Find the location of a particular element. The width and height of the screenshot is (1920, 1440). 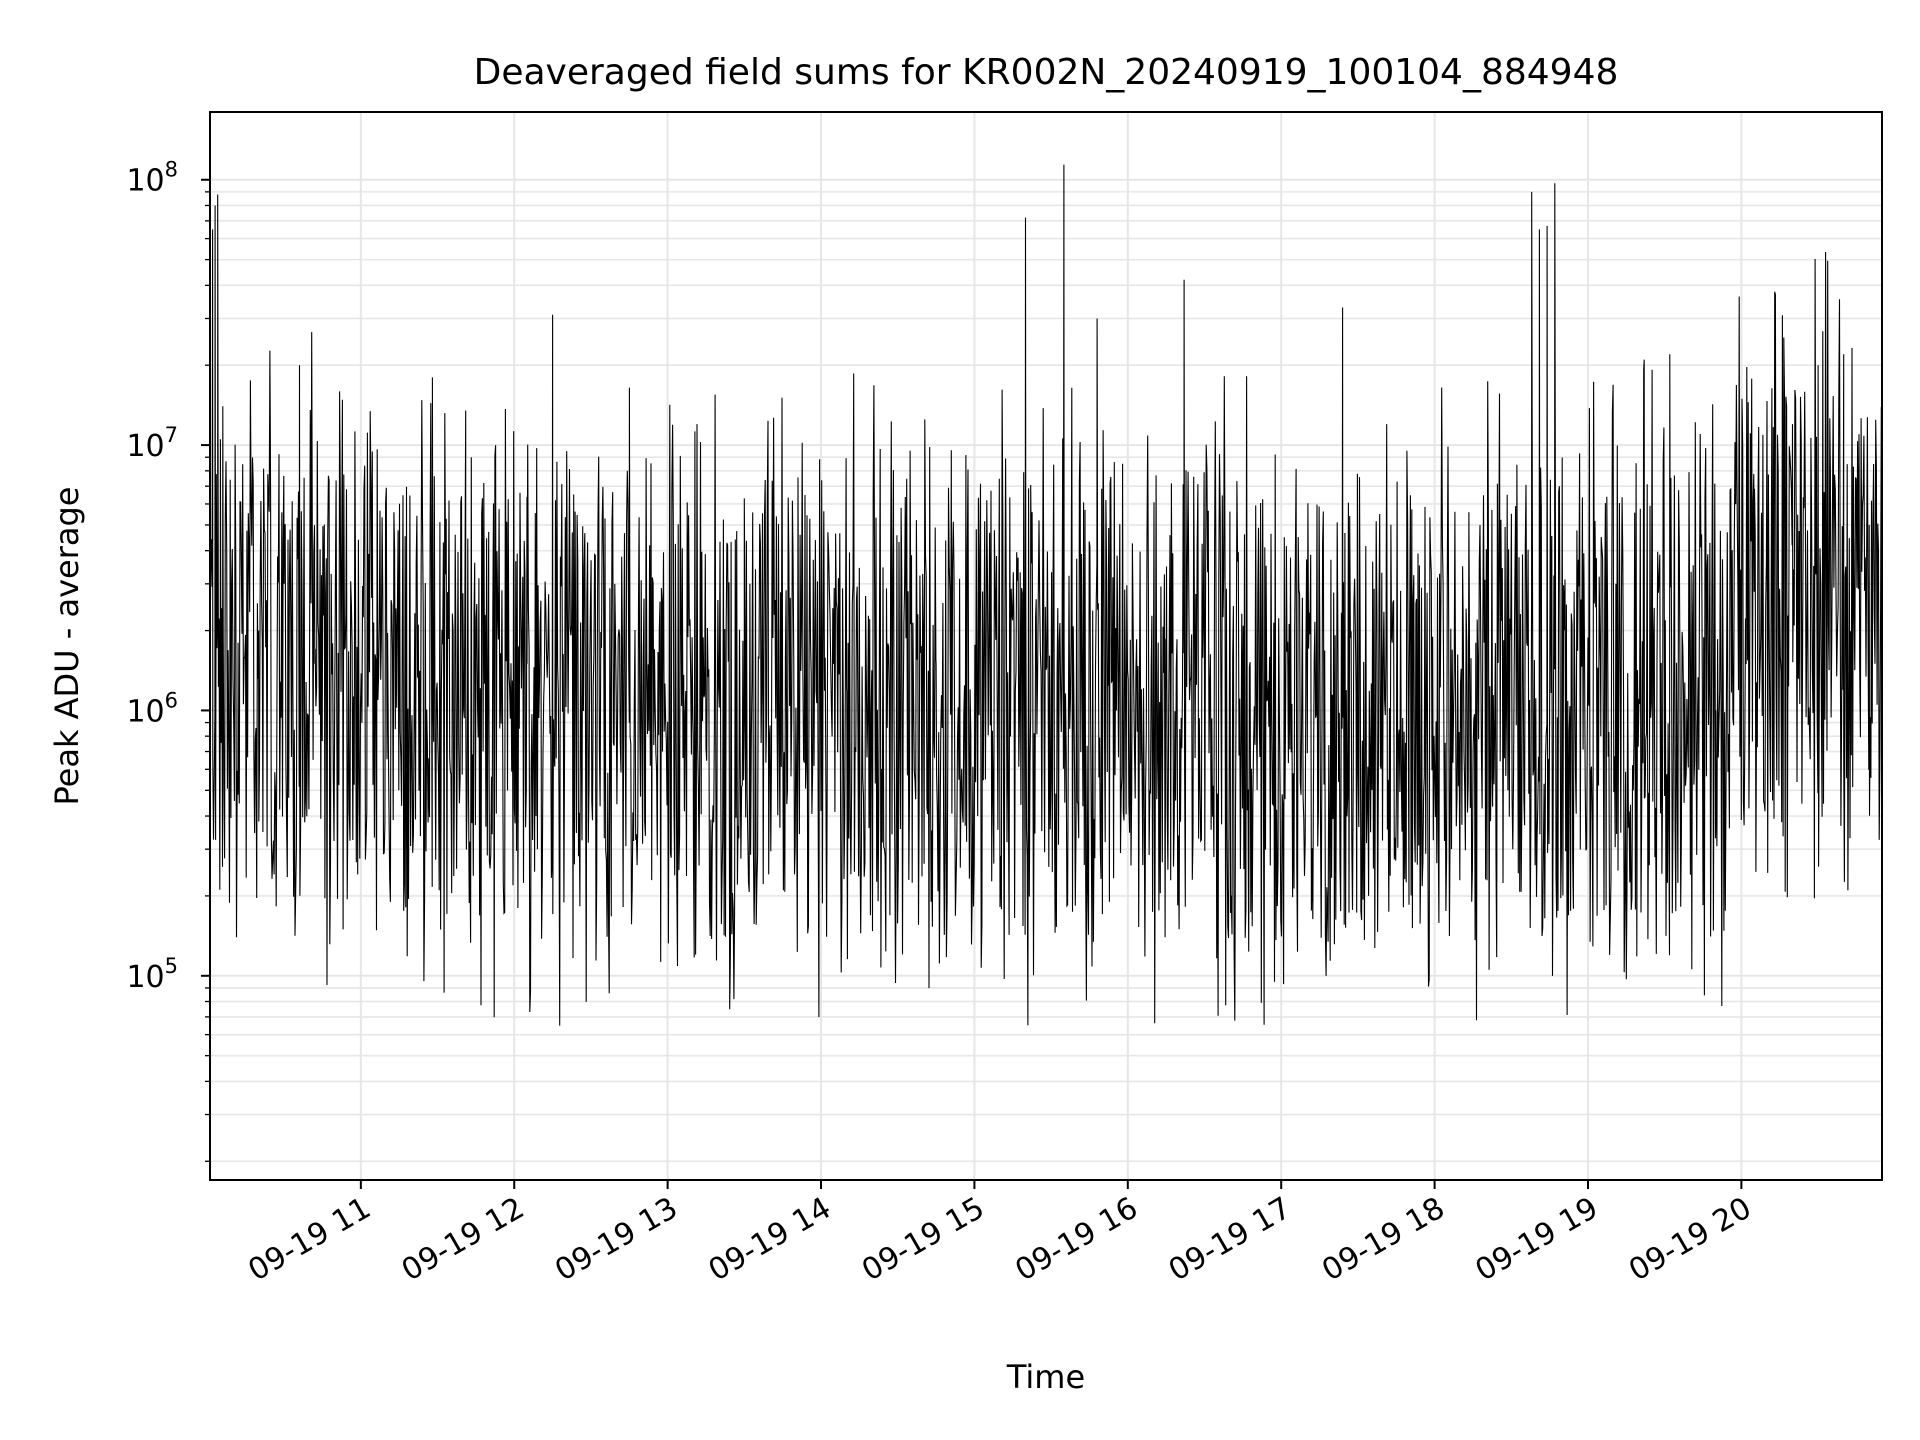

y-tick-label: 10⁵ is located at coordinates (152, 974).